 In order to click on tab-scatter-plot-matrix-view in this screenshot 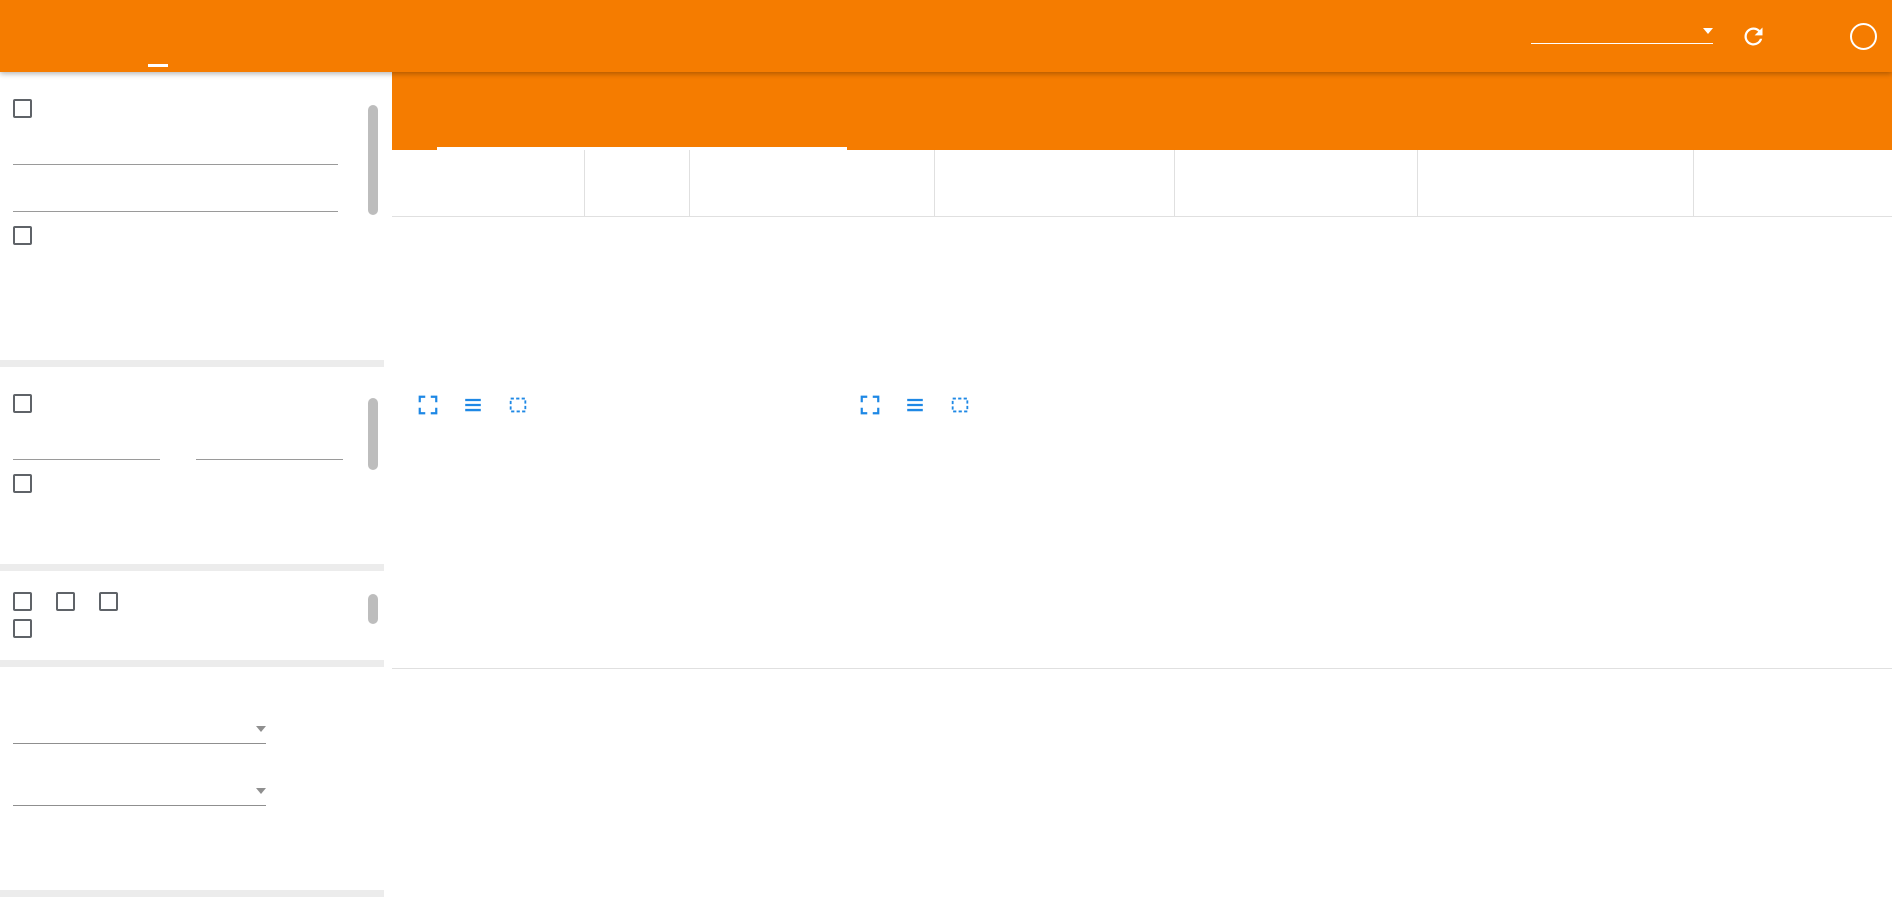, I will do `click(1642, 111)`.